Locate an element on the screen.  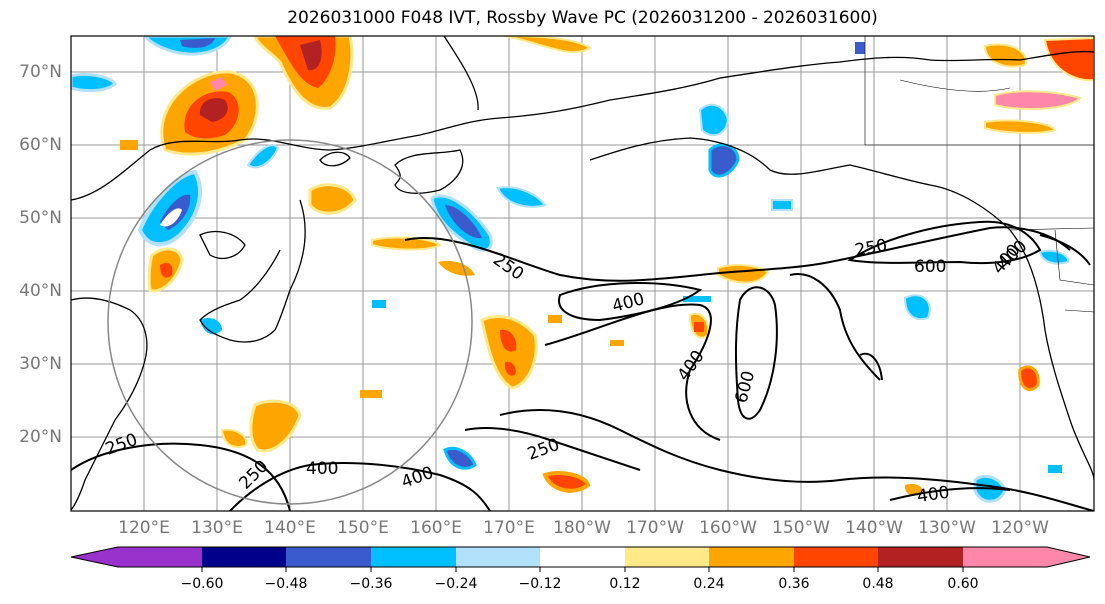
lon-label: 150°E is located at coordinates (363, 528).